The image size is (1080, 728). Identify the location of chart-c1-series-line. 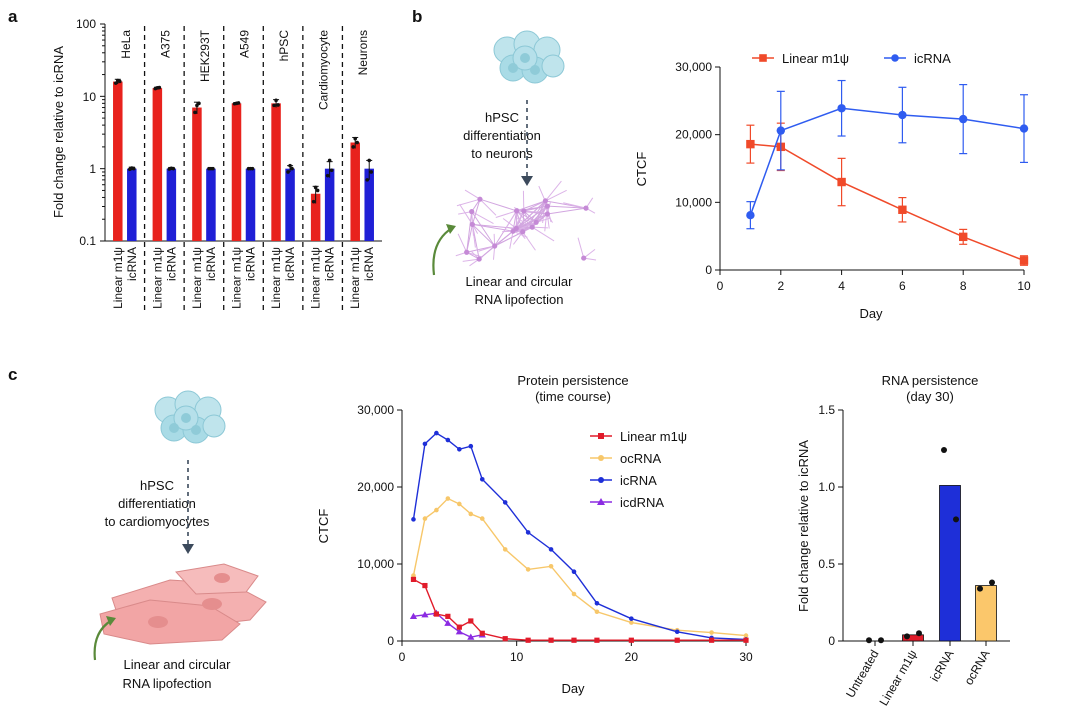
(579, 567).